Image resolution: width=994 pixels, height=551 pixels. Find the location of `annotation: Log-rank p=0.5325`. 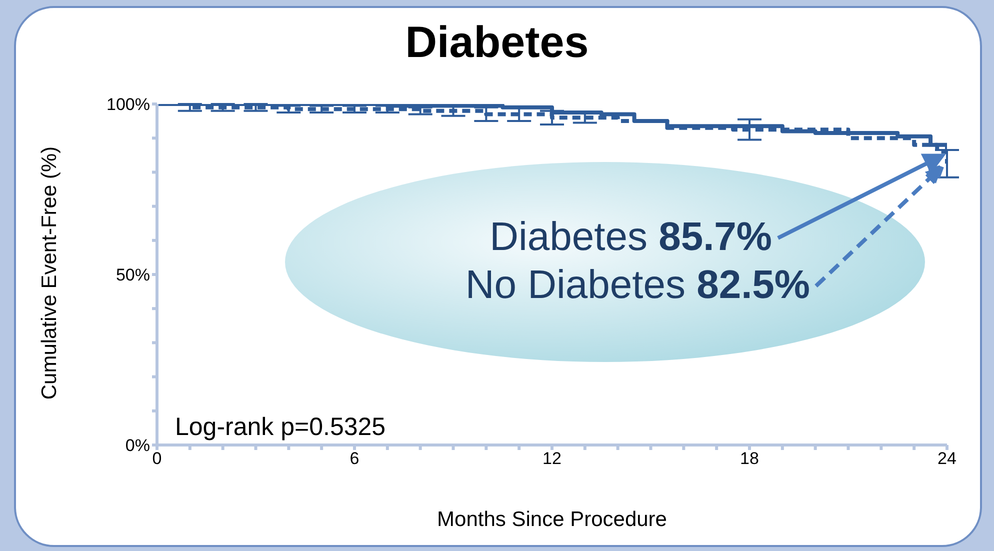

annotation: Log-rank p=0.5325 is located at coordinates (280, 427).